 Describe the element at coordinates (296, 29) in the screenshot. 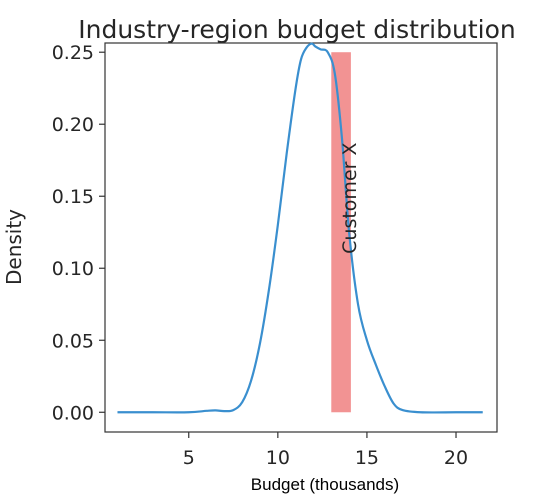

I see `chart-title: Industry-region budget distribution` at that location.